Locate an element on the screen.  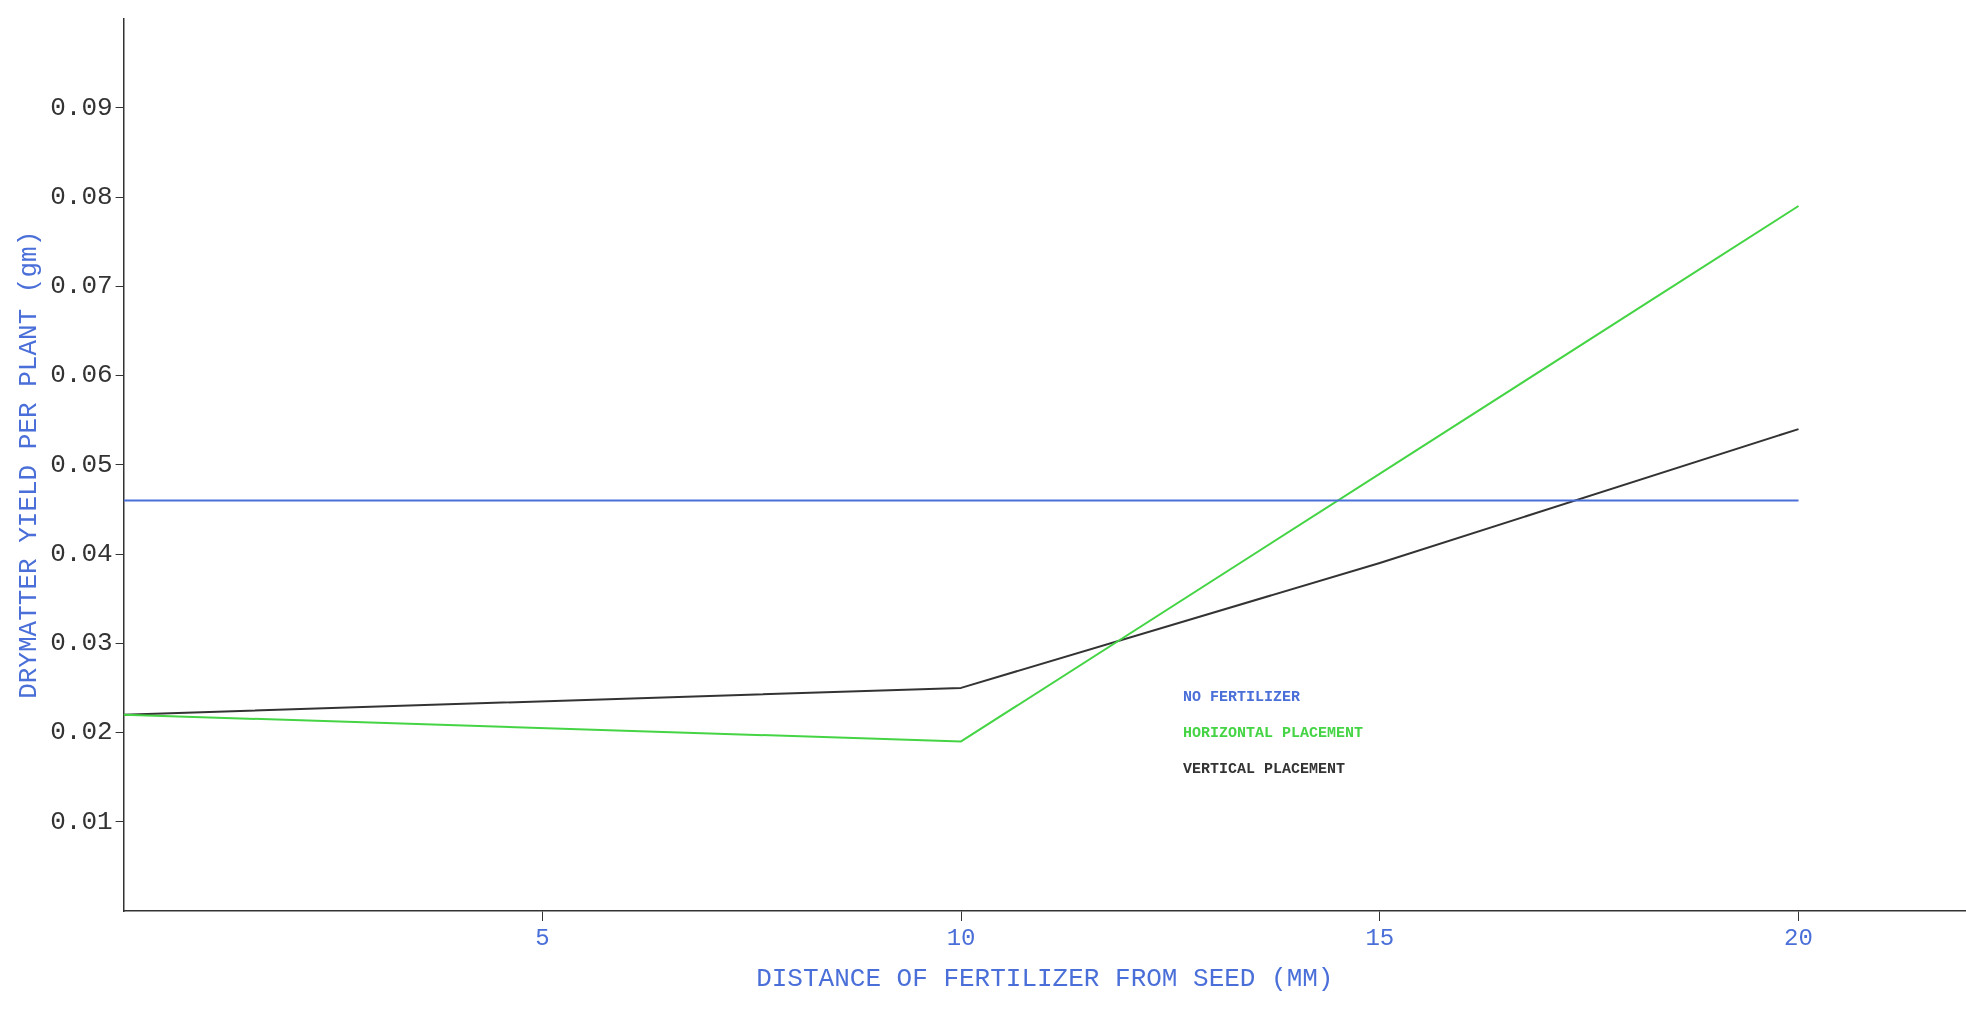
x-tick-label: 10 is located at coordinates (961, 938).